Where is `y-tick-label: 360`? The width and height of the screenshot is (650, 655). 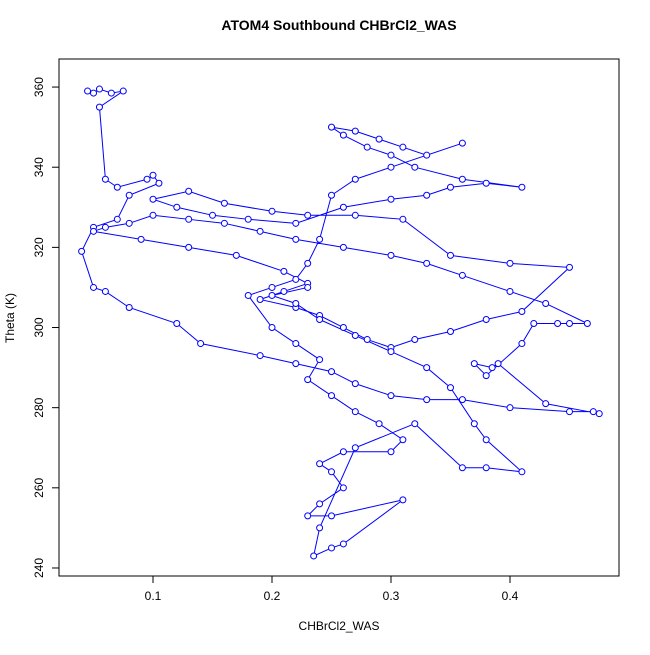
y-tick-label: 360 is located at coordinates (39, 87).